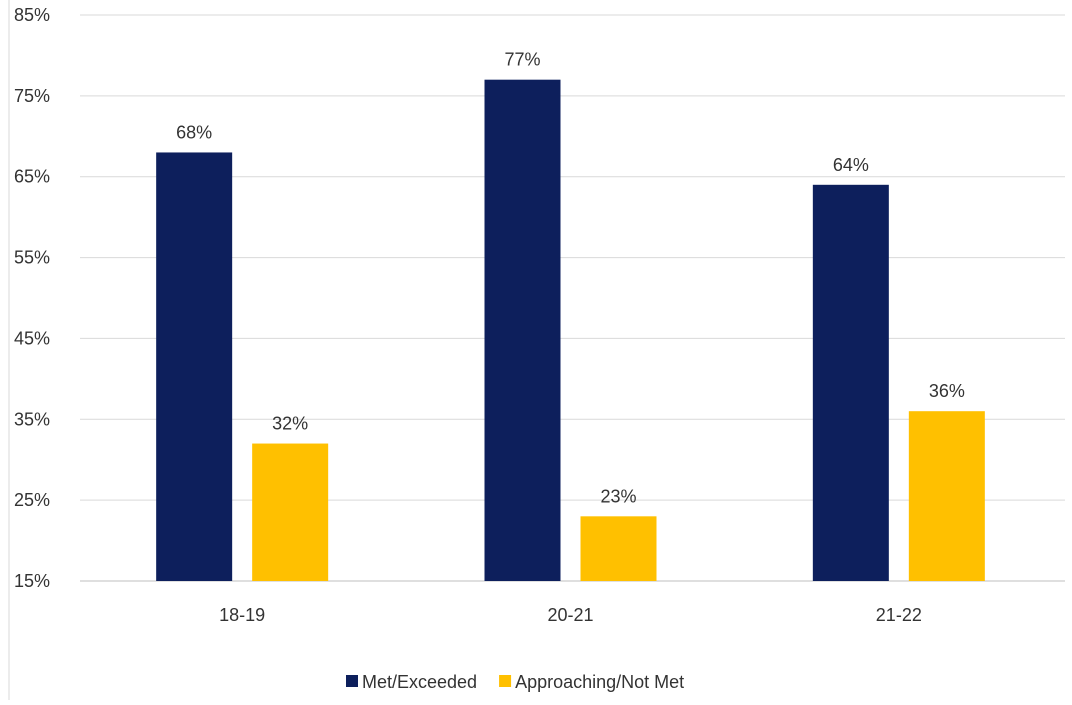 The height and width of the screenshot is (705, 1072). What do you see at coordinates (618, 496) in the screenshot?
I see `data-label: 23%` at bounding box center [618, 496].